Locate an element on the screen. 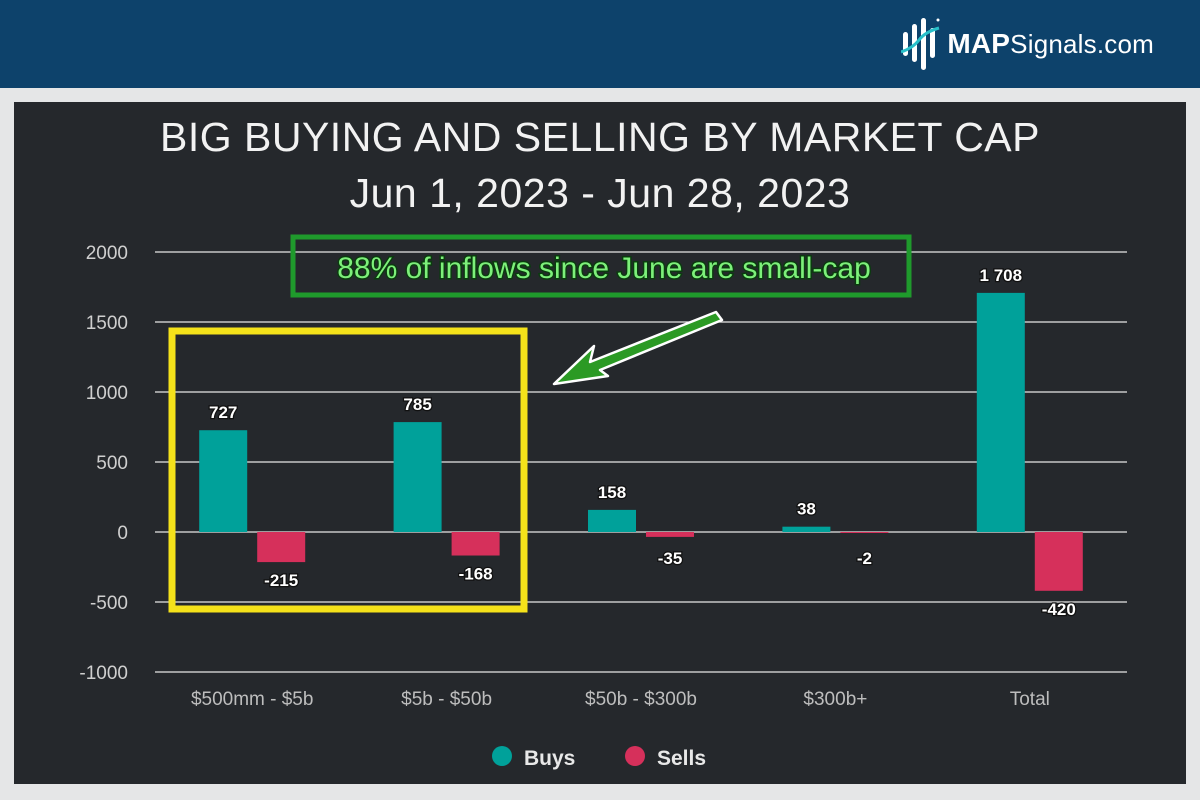 This screenshot has width=1200, height=800. y-tick-label: 1500 is located at coordinates (107, 323).